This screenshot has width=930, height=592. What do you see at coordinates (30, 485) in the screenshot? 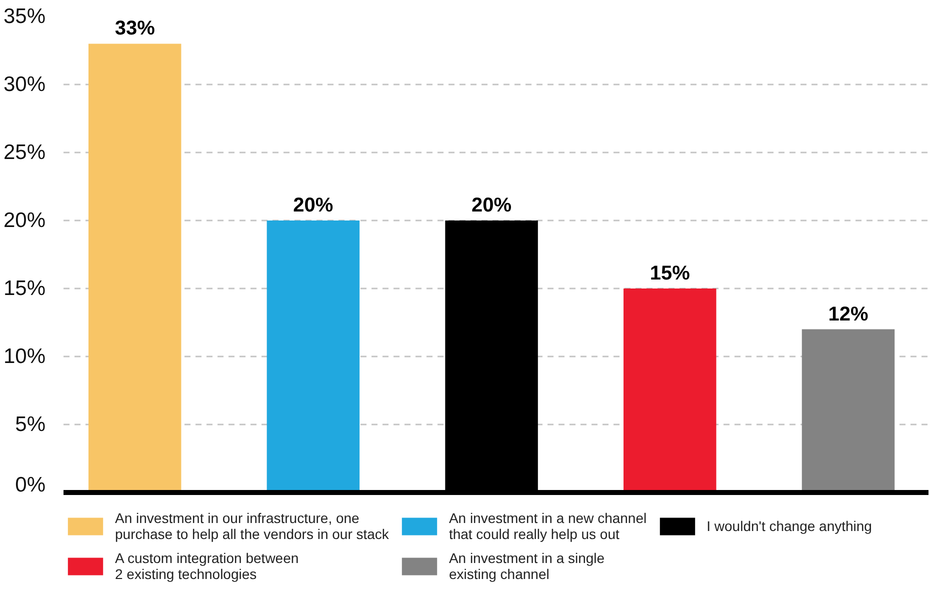
I see `y-tick-label: 0%` at bounding box center [30, 485].